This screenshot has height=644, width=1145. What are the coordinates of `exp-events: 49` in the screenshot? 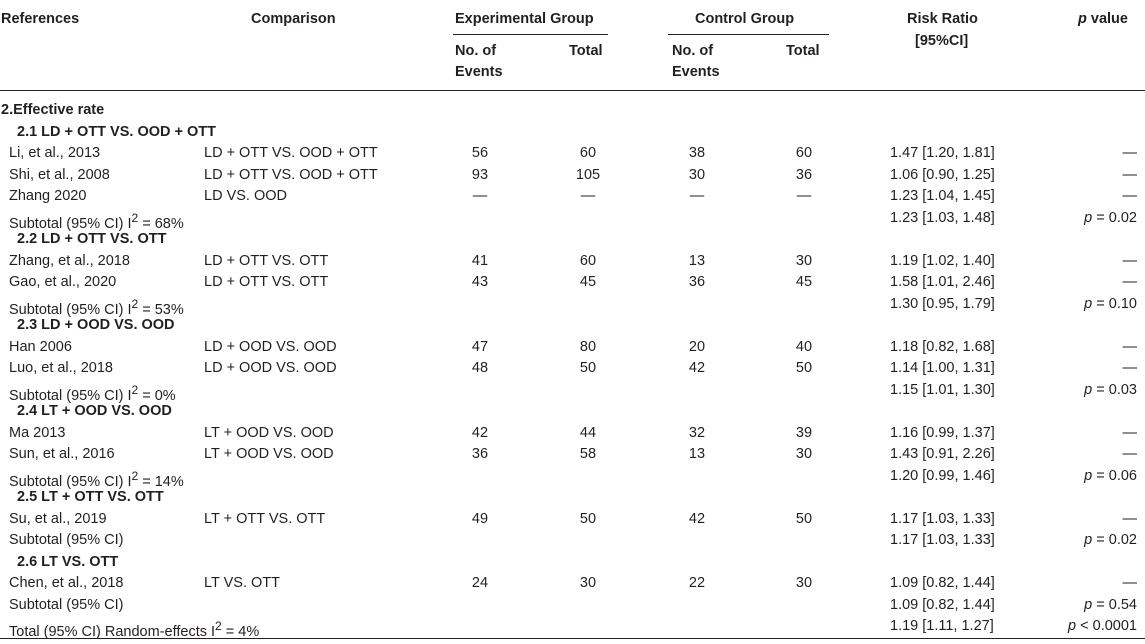 It's located at (480, 518).